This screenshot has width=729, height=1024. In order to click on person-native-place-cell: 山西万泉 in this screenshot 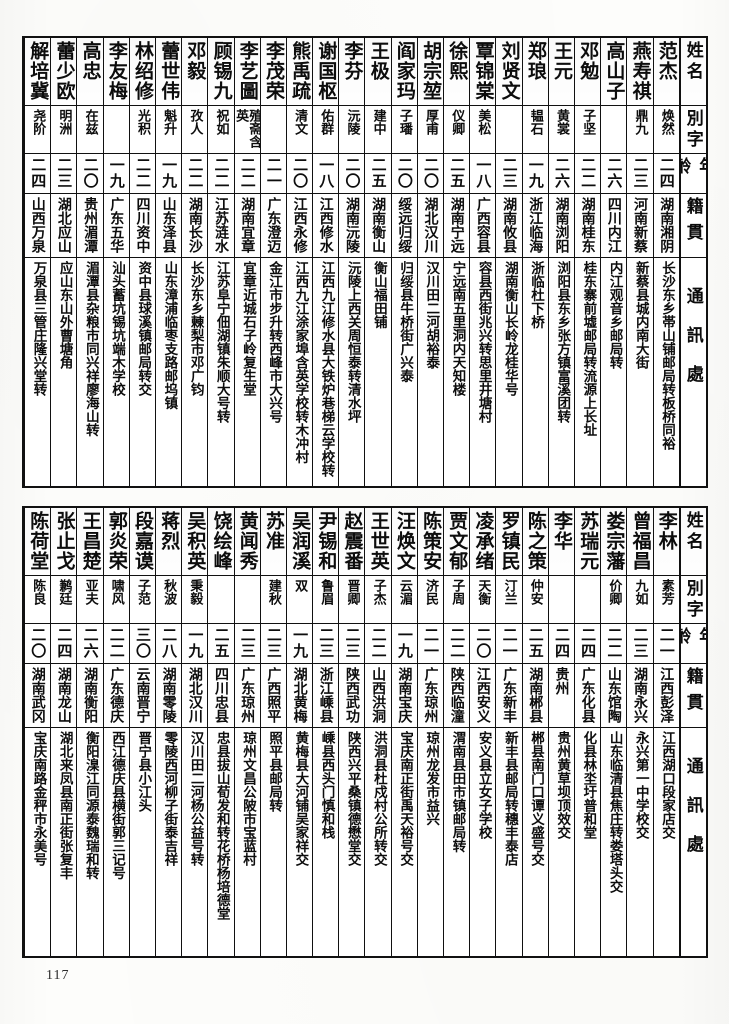, I will do `click(38, 226)`.